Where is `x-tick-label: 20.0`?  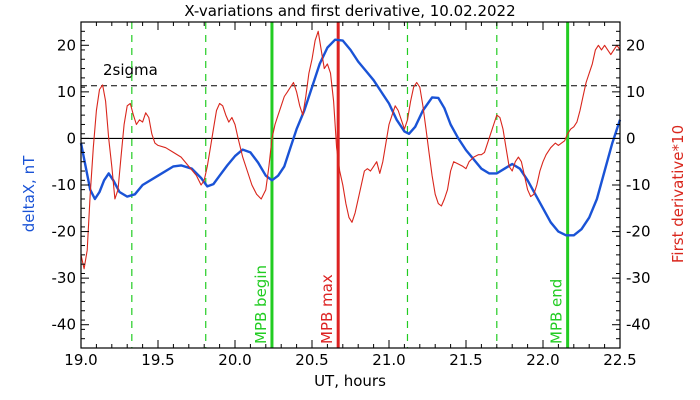
x-tick-label: 20.0 is located at coordinates (234, 360).